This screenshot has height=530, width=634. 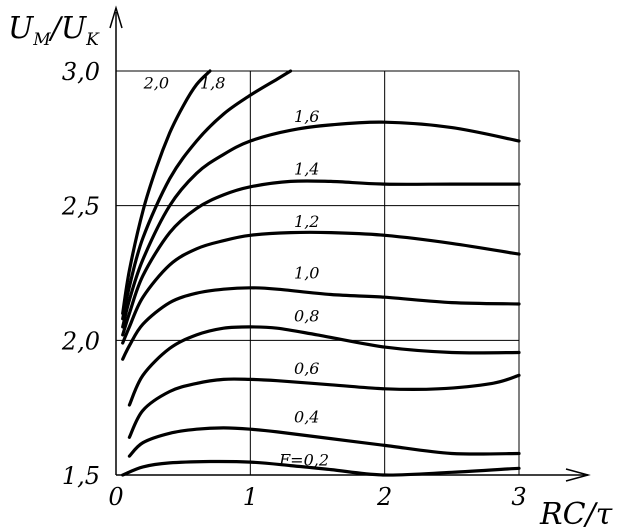 What do you see at coordinates (306, 368) in the screenshot?
I see `curve-label: 0,6` at bounding box center [306, 368].